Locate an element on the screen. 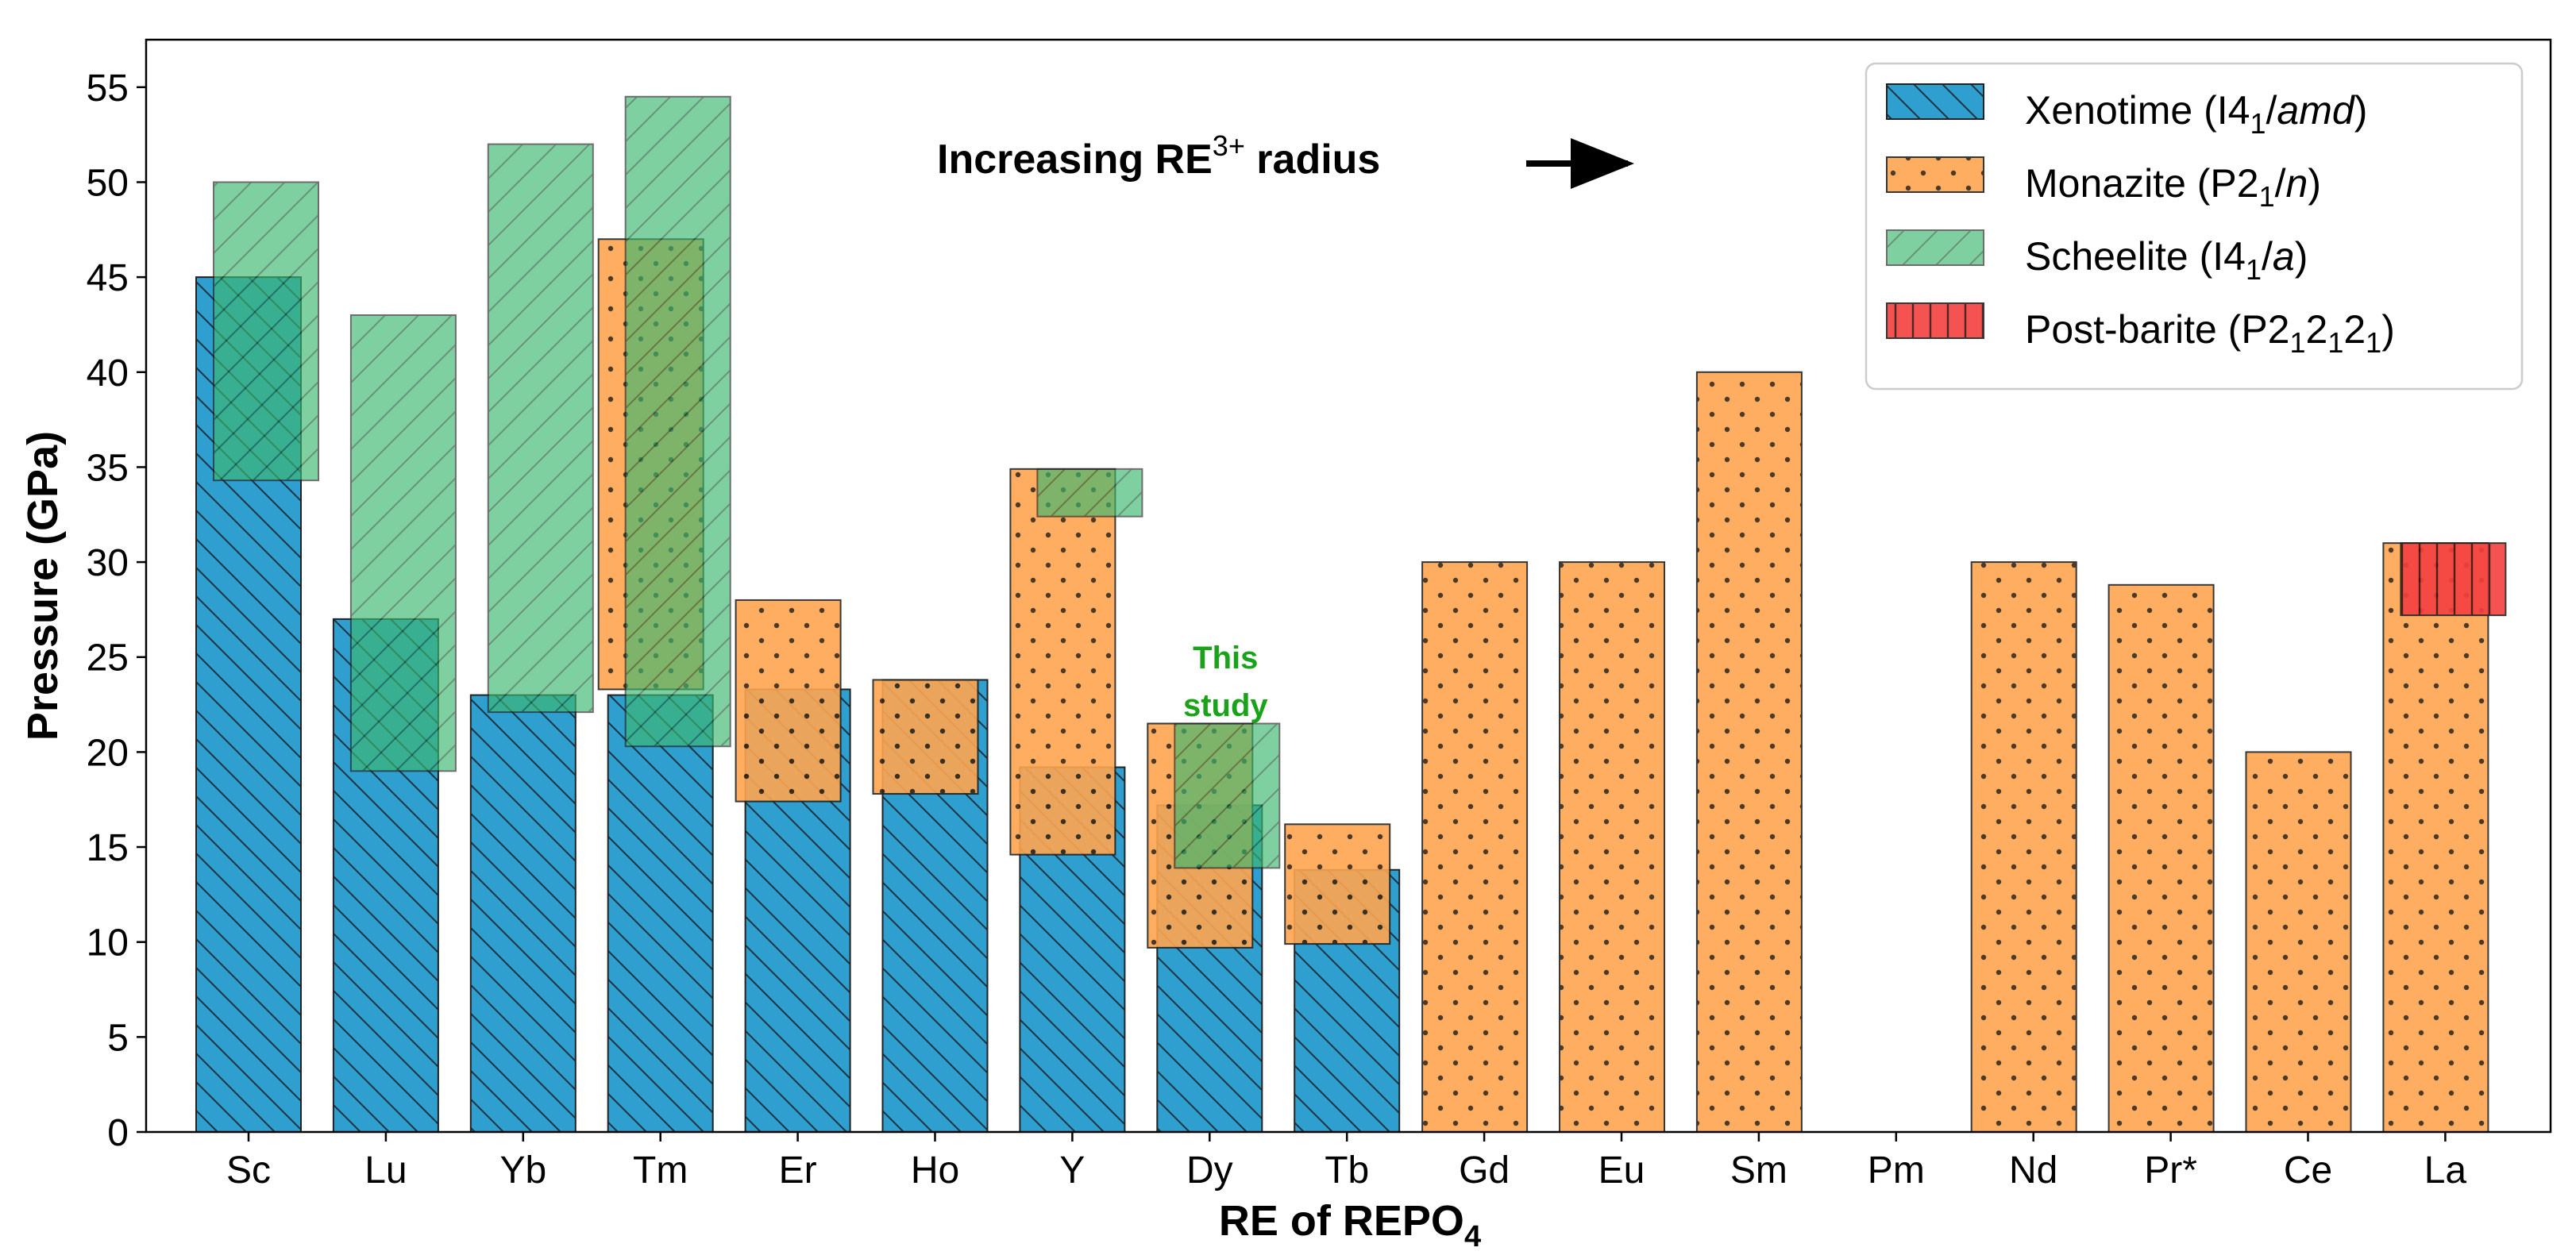 The width and height of the screenshot is (2576, 1259). legend-scheelite-slash: / is located at coordinates (2267, 256).